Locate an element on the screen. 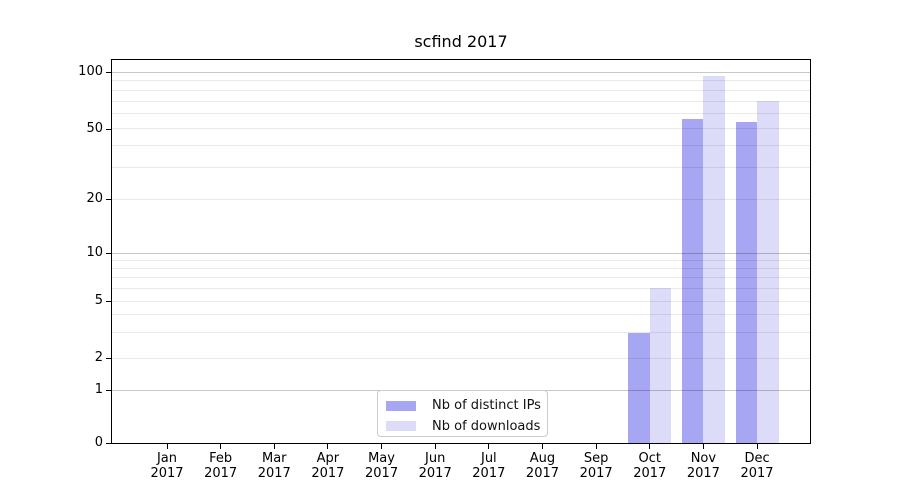 Image resolution: width=900 pixels, height=500 pixels. bar-downloads-nov is located at coordinates (714, 259).